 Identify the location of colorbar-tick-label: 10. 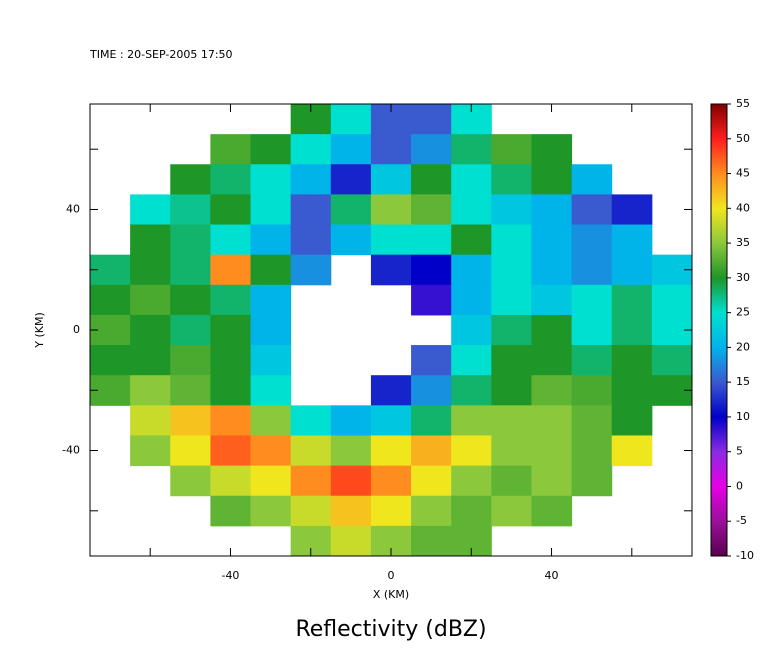
(743, 416).